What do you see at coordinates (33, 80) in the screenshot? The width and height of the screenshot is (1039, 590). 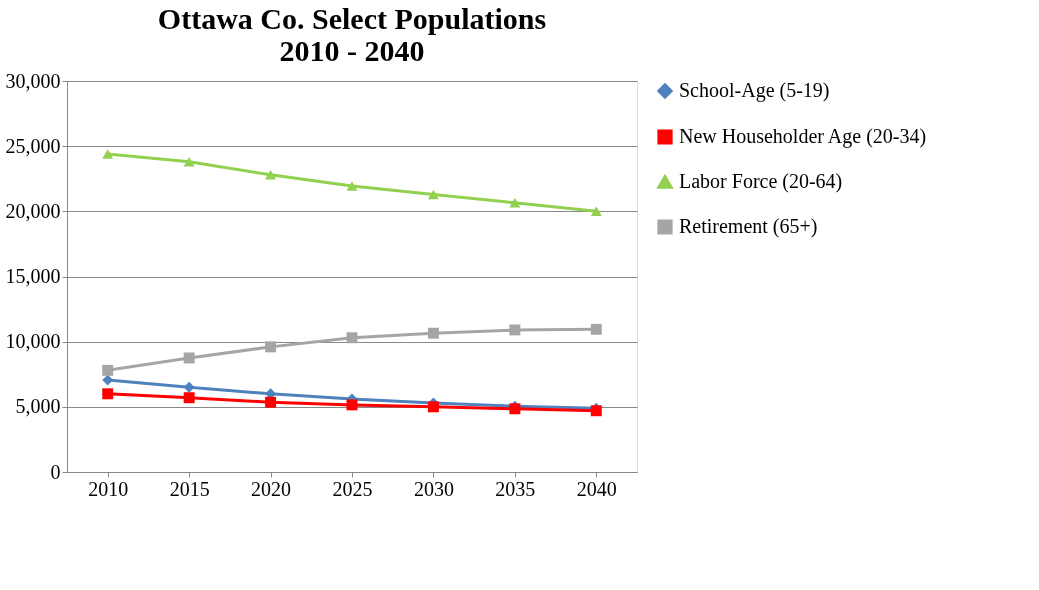 I see `y-tick-label: 30,000` at bounding box center [33, 80].